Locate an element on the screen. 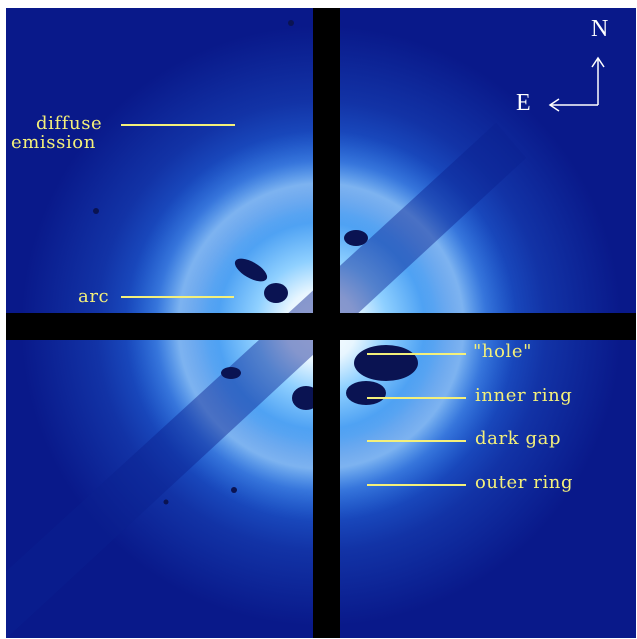 This screenshot has height=639, width=637. leader-hole is located at coordinates (416, 354).